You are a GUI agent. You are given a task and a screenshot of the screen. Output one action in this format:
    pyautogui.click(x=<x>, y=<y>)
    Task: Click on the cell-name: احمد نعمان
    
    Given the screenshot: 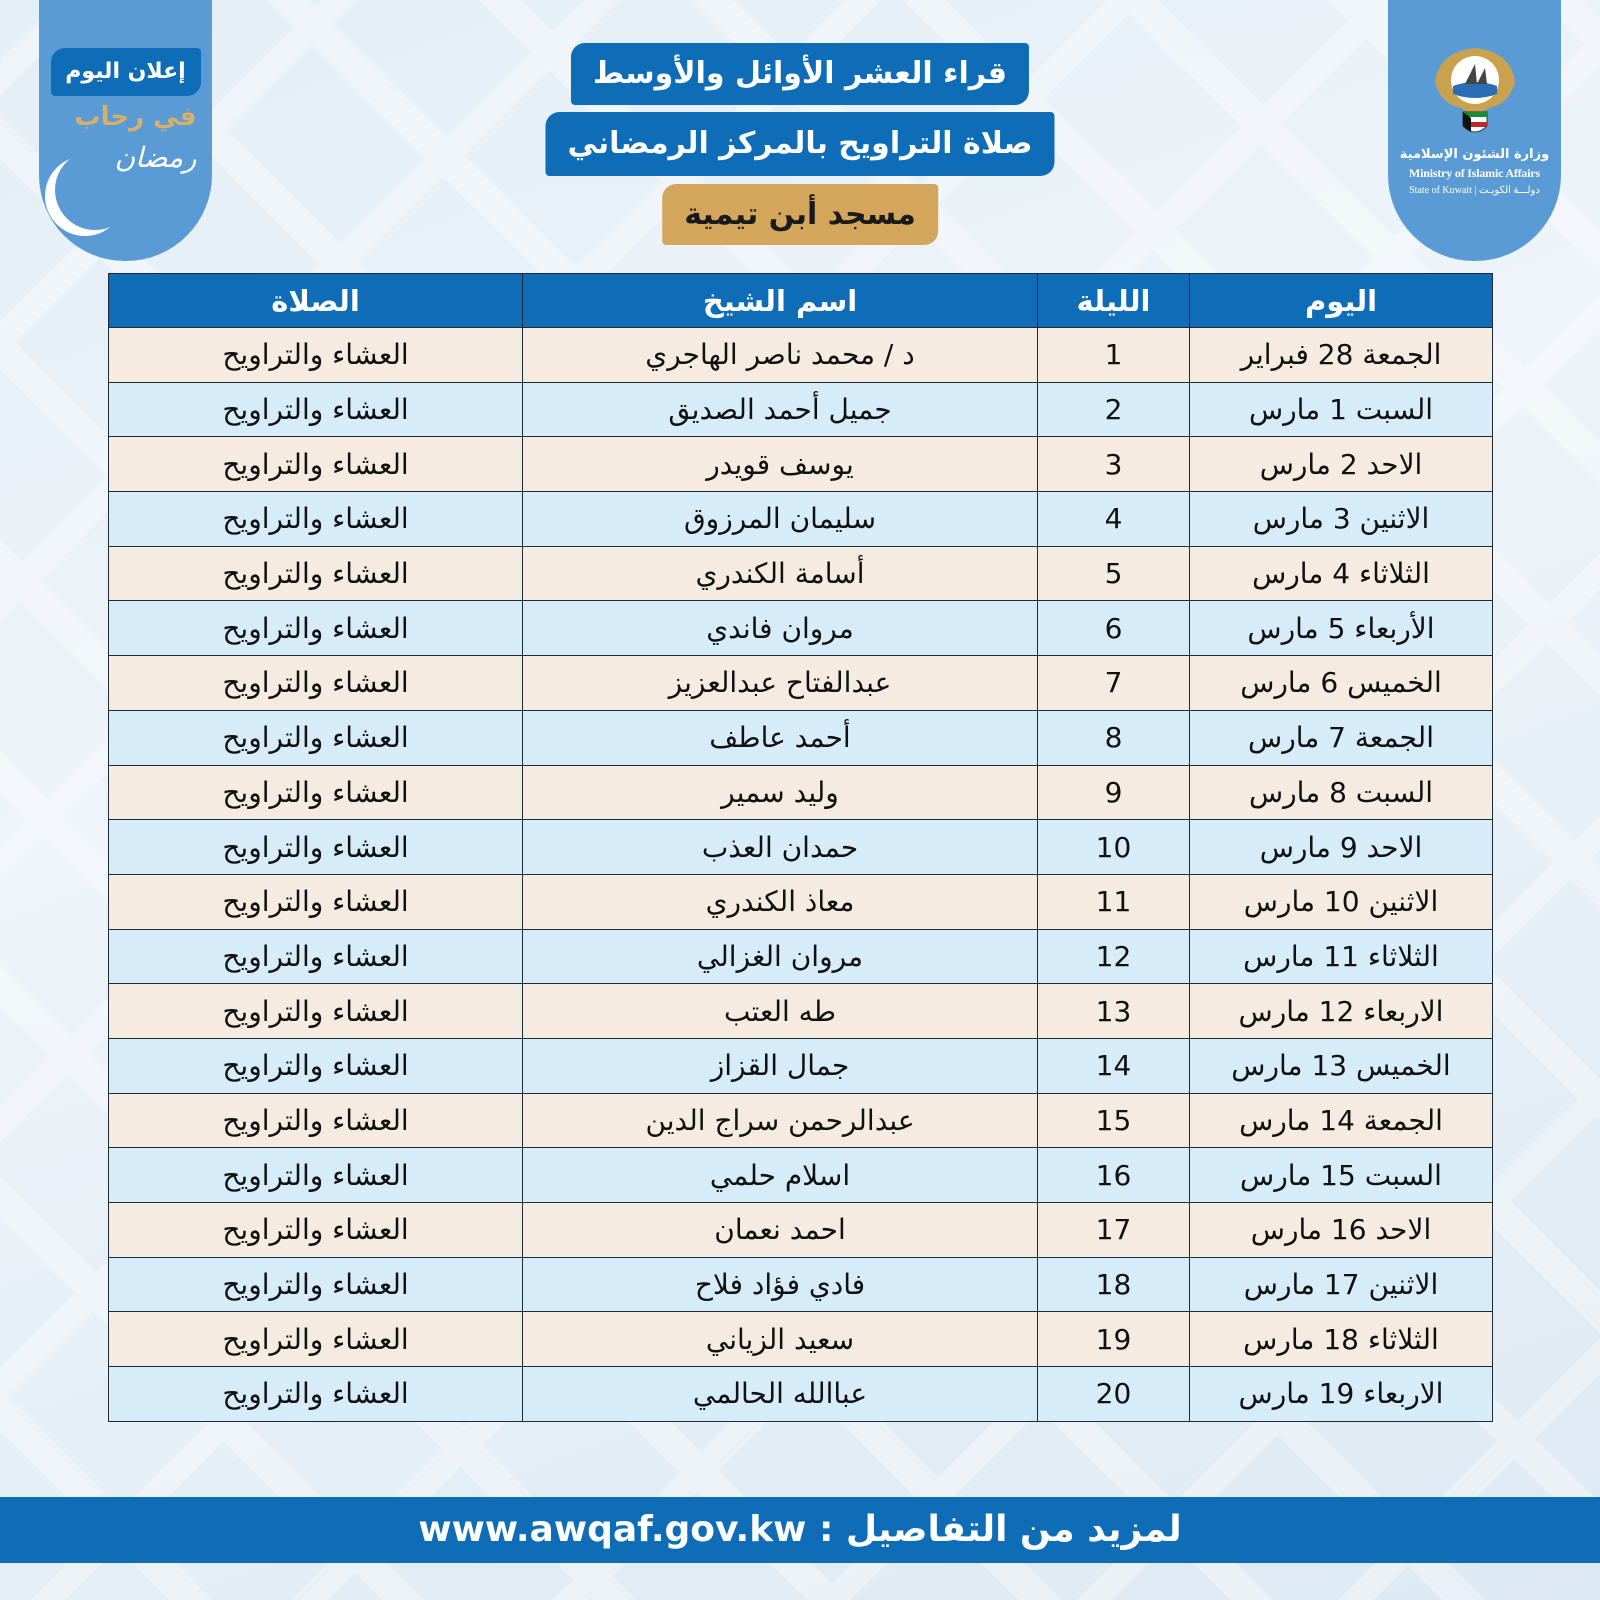 What is the action you would take?
    pyautogui.click(x=780, y=1230)
    